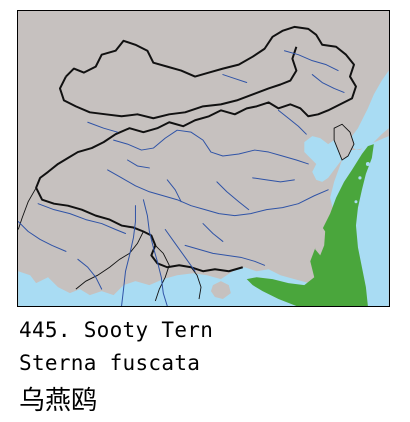 The width and height of the screenshot is (410, 422). What do you see at coordinates (311, 61) in the screenshot?
I see `river-amur` at bounding box center [311, 61].